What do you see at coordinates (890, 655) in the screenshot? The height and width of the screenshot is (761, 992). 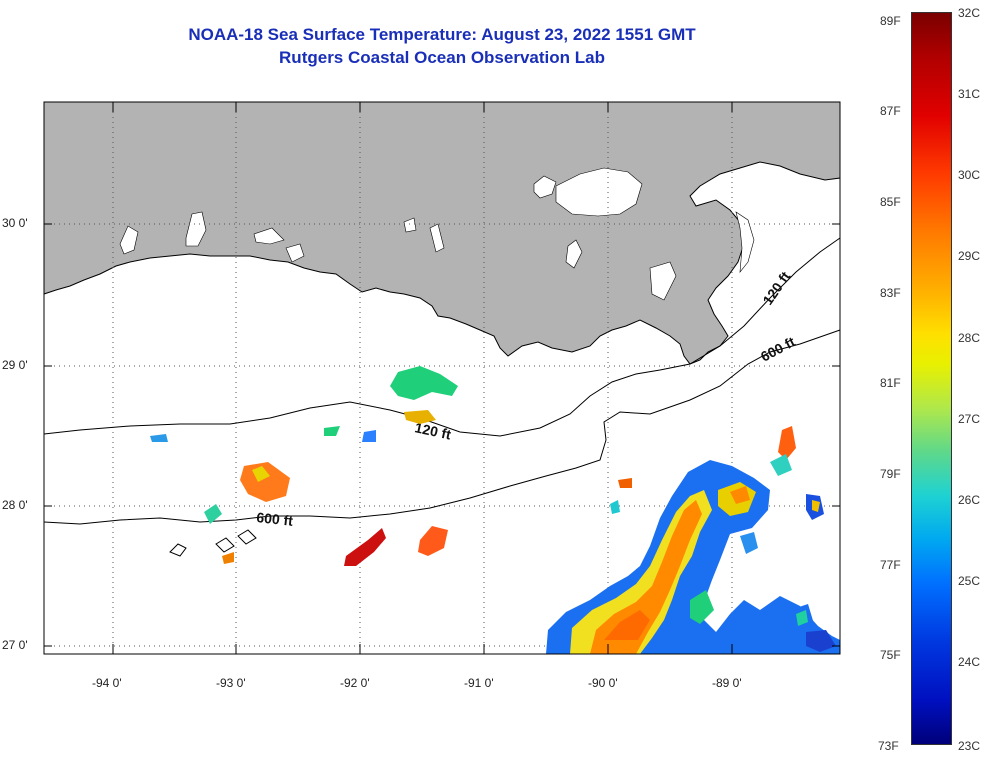 I see `cbar-f-75: 75F` at bounding box center [890, 655].